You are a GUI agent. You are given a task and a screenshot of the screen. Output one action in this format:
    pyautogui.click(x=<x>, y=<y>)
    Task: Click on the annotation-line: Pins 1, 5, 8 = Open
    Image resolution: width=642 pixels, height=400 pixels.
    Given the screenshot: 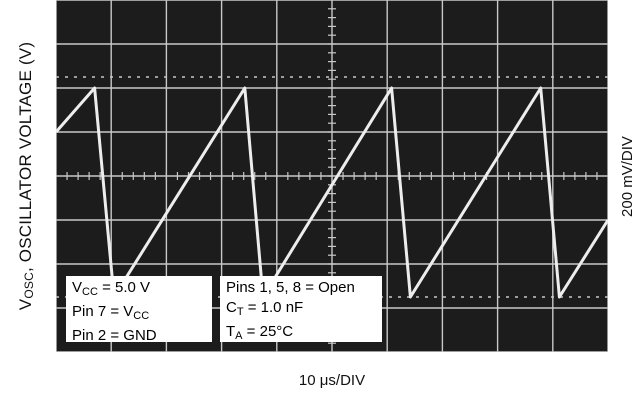 What is the action you would take?
    pyautogui.click(x=301, y=288)
    